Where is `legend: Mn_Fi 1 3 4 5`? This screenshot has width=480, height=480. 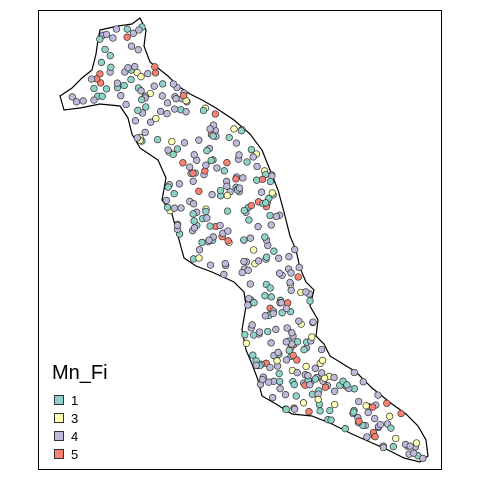 legend: Mn_Fi 1 3 4 5 is located at coordinates (80, 412).